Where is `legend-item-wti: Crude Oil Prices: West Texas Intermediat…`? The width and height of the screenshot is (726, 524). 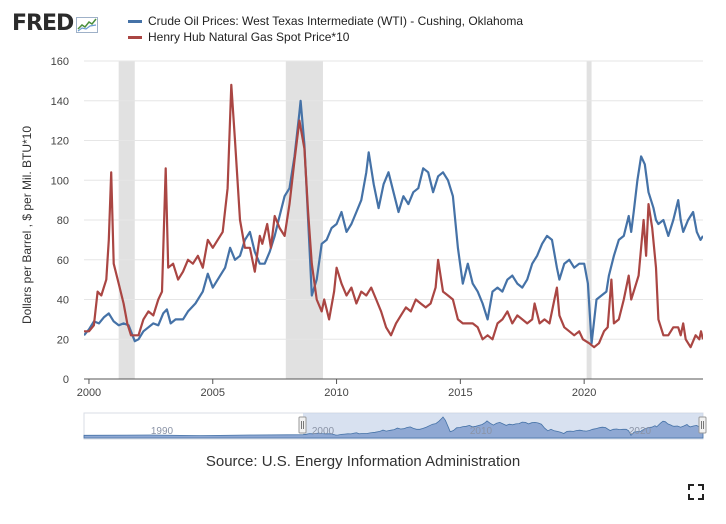 legend-item-wti: Crude Oil Prices: West Texas Intermediat… is located at coordinates (325, 21).